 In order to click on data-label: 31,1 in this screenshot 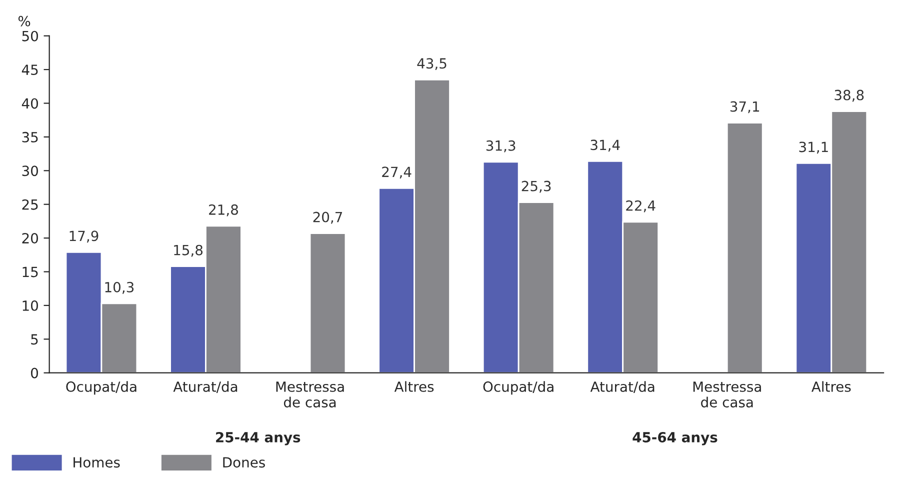, I will do `click(813, 148)`.